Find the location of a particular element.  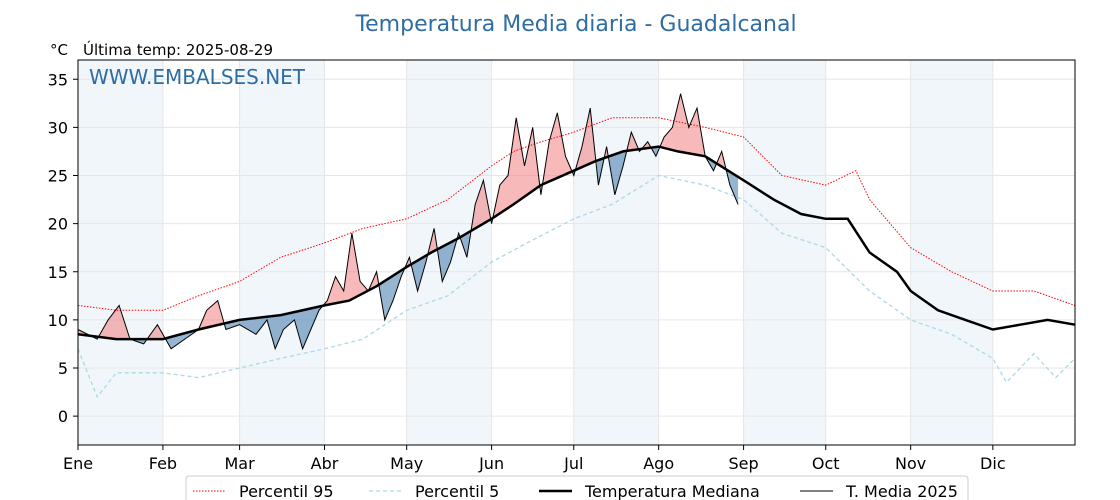

y-tick-label: 10 is located at coordinates (58, 320).